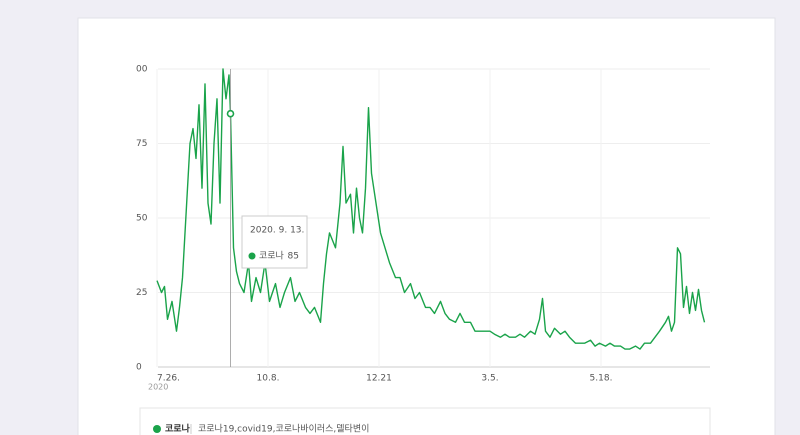  Describe the element at coordinates (293, 257) in the screenshot. I see `tooltip-value: 85` at that location.